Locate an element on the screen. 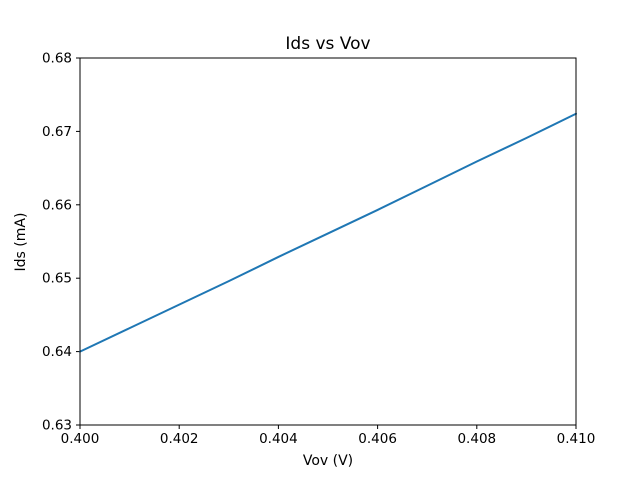 The width and height of the screenshot is (640, 484). x-tick-label: 0.410 is located at coordinates (576, 439).